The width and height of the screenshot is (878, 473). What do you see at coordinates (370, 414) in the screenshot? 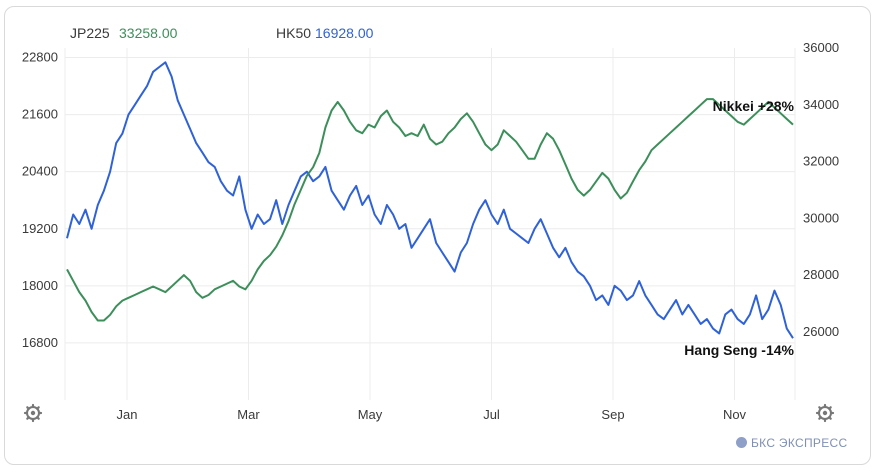
I see `x-tick-label: May` at bounding box center [370, 414].